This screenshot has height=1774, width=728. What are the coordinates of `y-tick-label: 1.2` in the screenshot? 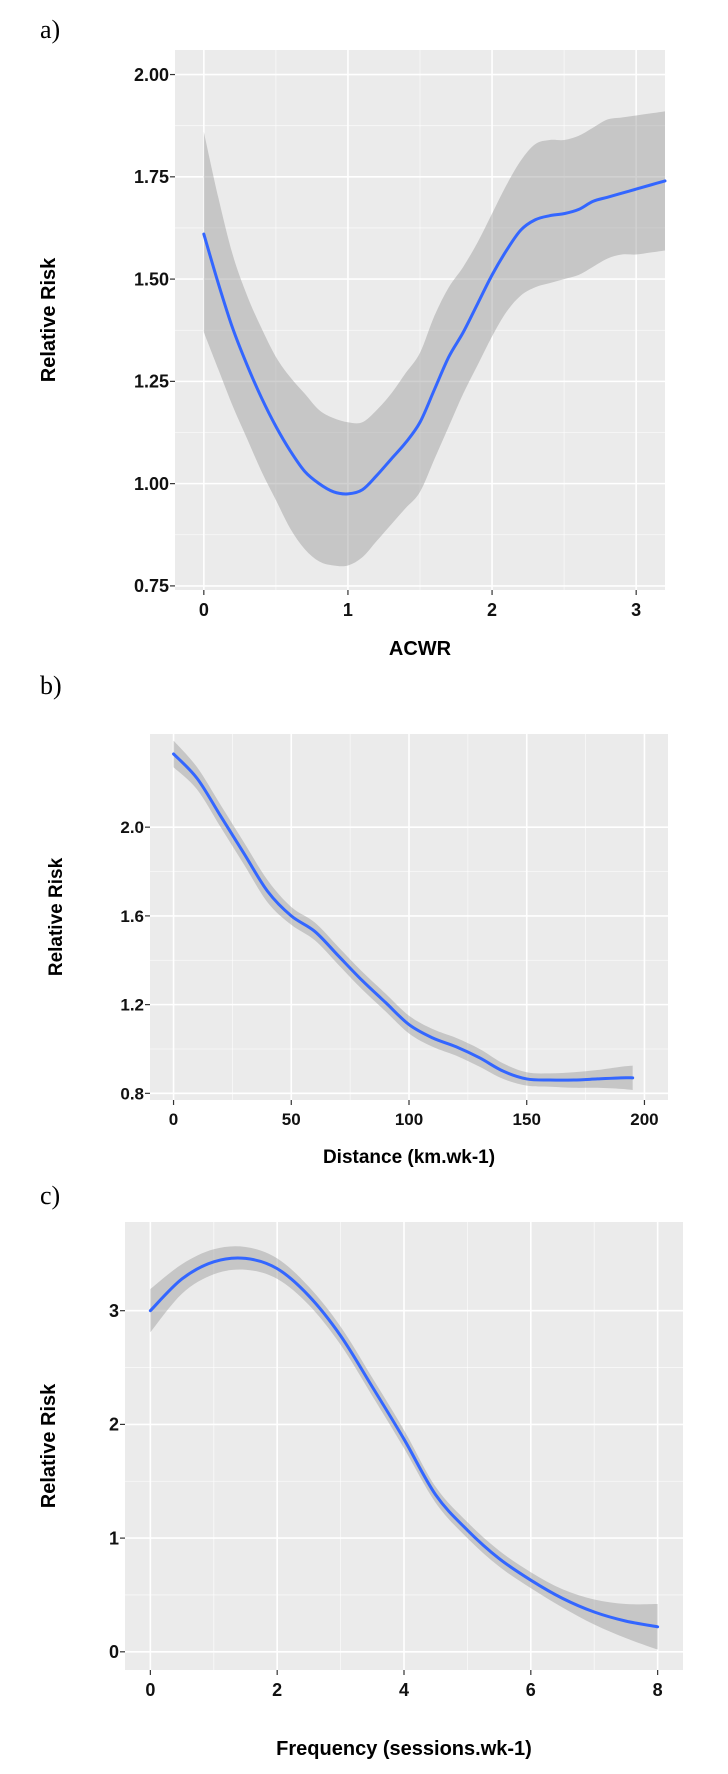 It's located at (132, 1005).